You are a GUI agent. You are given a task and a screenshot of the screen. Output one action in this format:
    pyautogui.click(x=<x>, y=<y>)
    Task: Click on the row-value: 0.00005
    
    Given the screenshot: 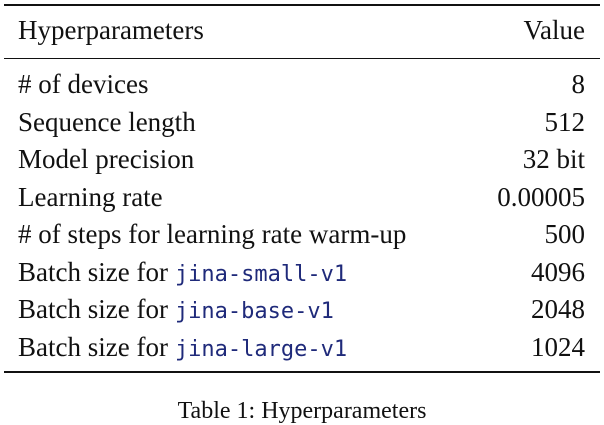 What is the action you would take?
    pyautogui.click(x=541, y=196)
    